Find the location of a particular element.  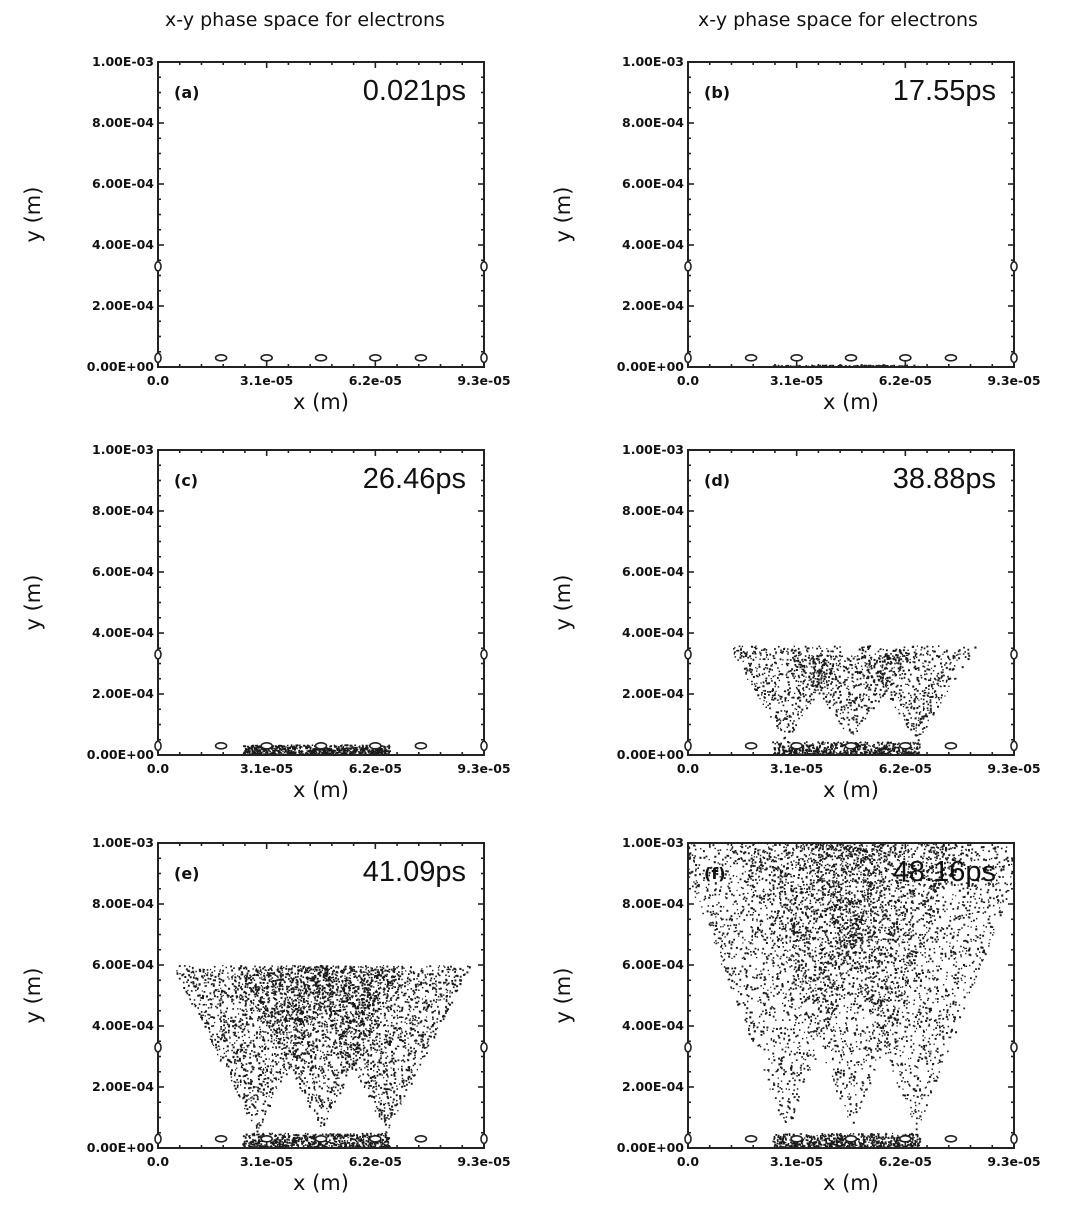

time-label: 41.09ps is located at coordinates (414, 872).